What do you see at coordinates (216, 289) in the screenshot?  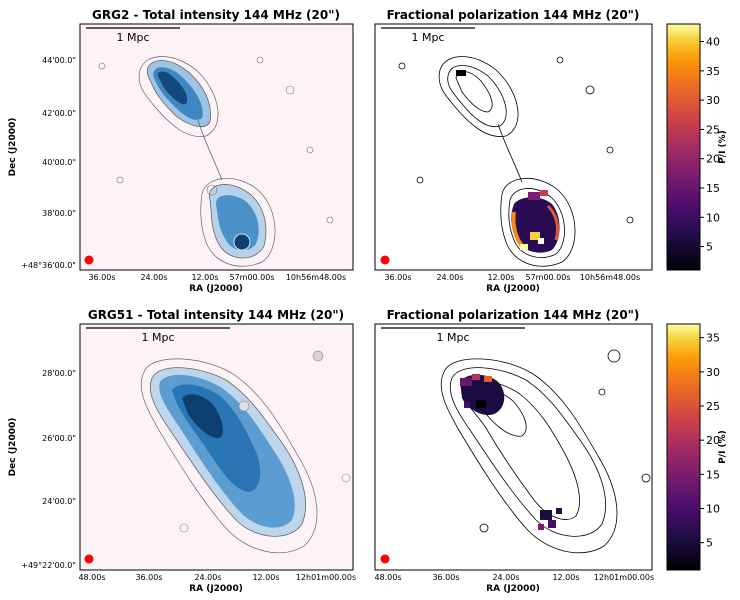 I see `grg2-intensity-xlabel: RA (J2000)` at bounding box center [216, 289].